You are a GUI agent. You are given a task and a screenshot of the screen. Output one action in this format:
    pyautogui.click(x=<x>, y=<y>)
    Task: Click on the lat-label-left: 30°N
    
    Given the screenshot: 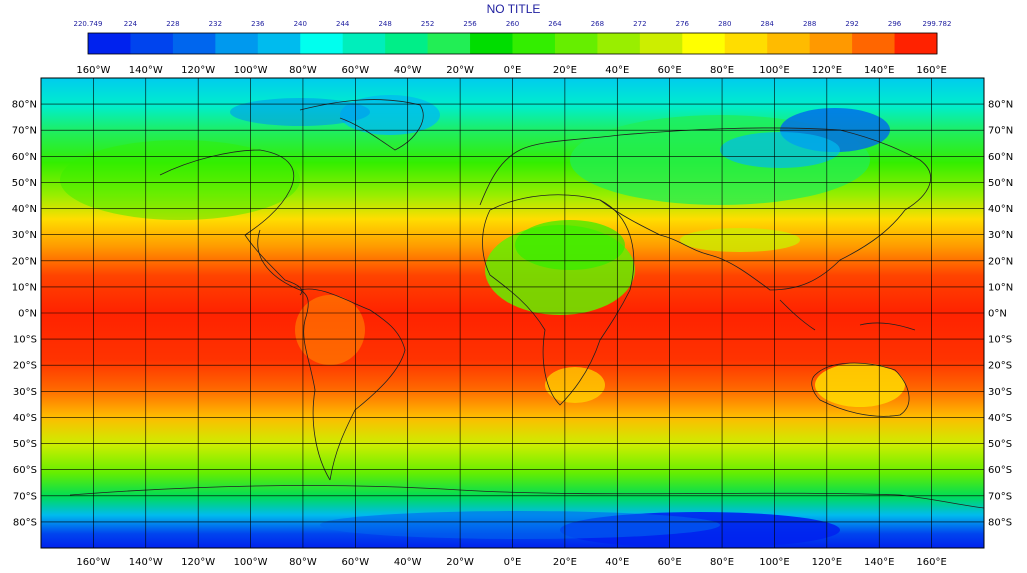 What is the action you would take?
    pyautogui.click(x=24, y=235)
    